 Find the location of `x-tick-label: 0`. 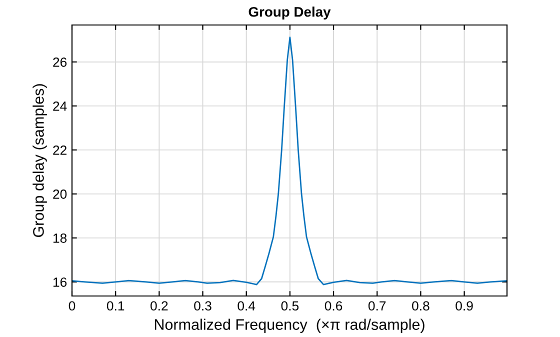

x-tick-label: 0 is located at coordinates (72, 306).